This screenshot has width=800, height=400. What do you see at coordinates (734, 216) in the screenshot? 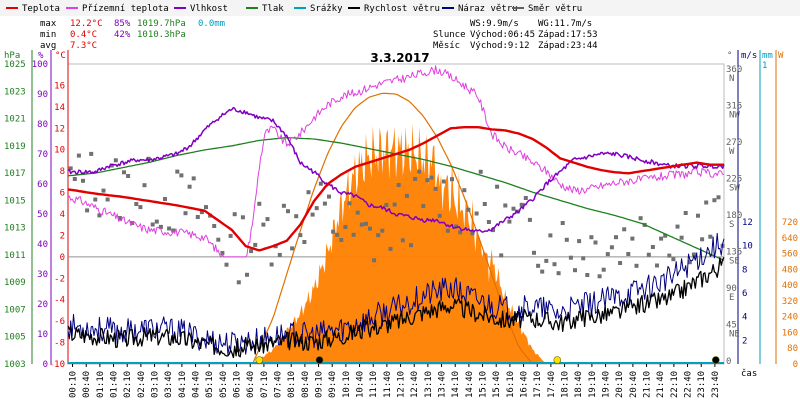
I see `direction-tick-label: 180` at bounding box center [734, 216].